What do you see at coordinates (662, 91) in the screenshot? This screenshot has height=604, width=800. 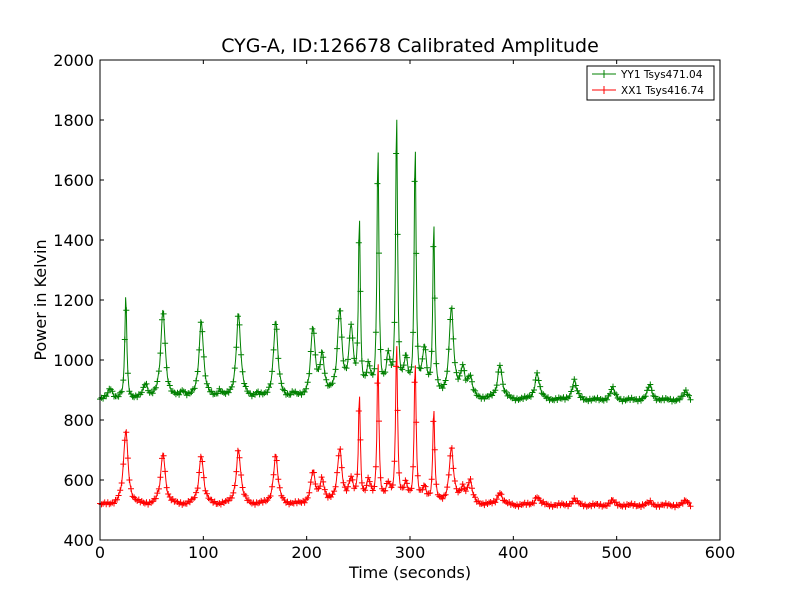 I see `legend-label-xx1: XX1 Tsys416.74` at bounding box center [662, 91].